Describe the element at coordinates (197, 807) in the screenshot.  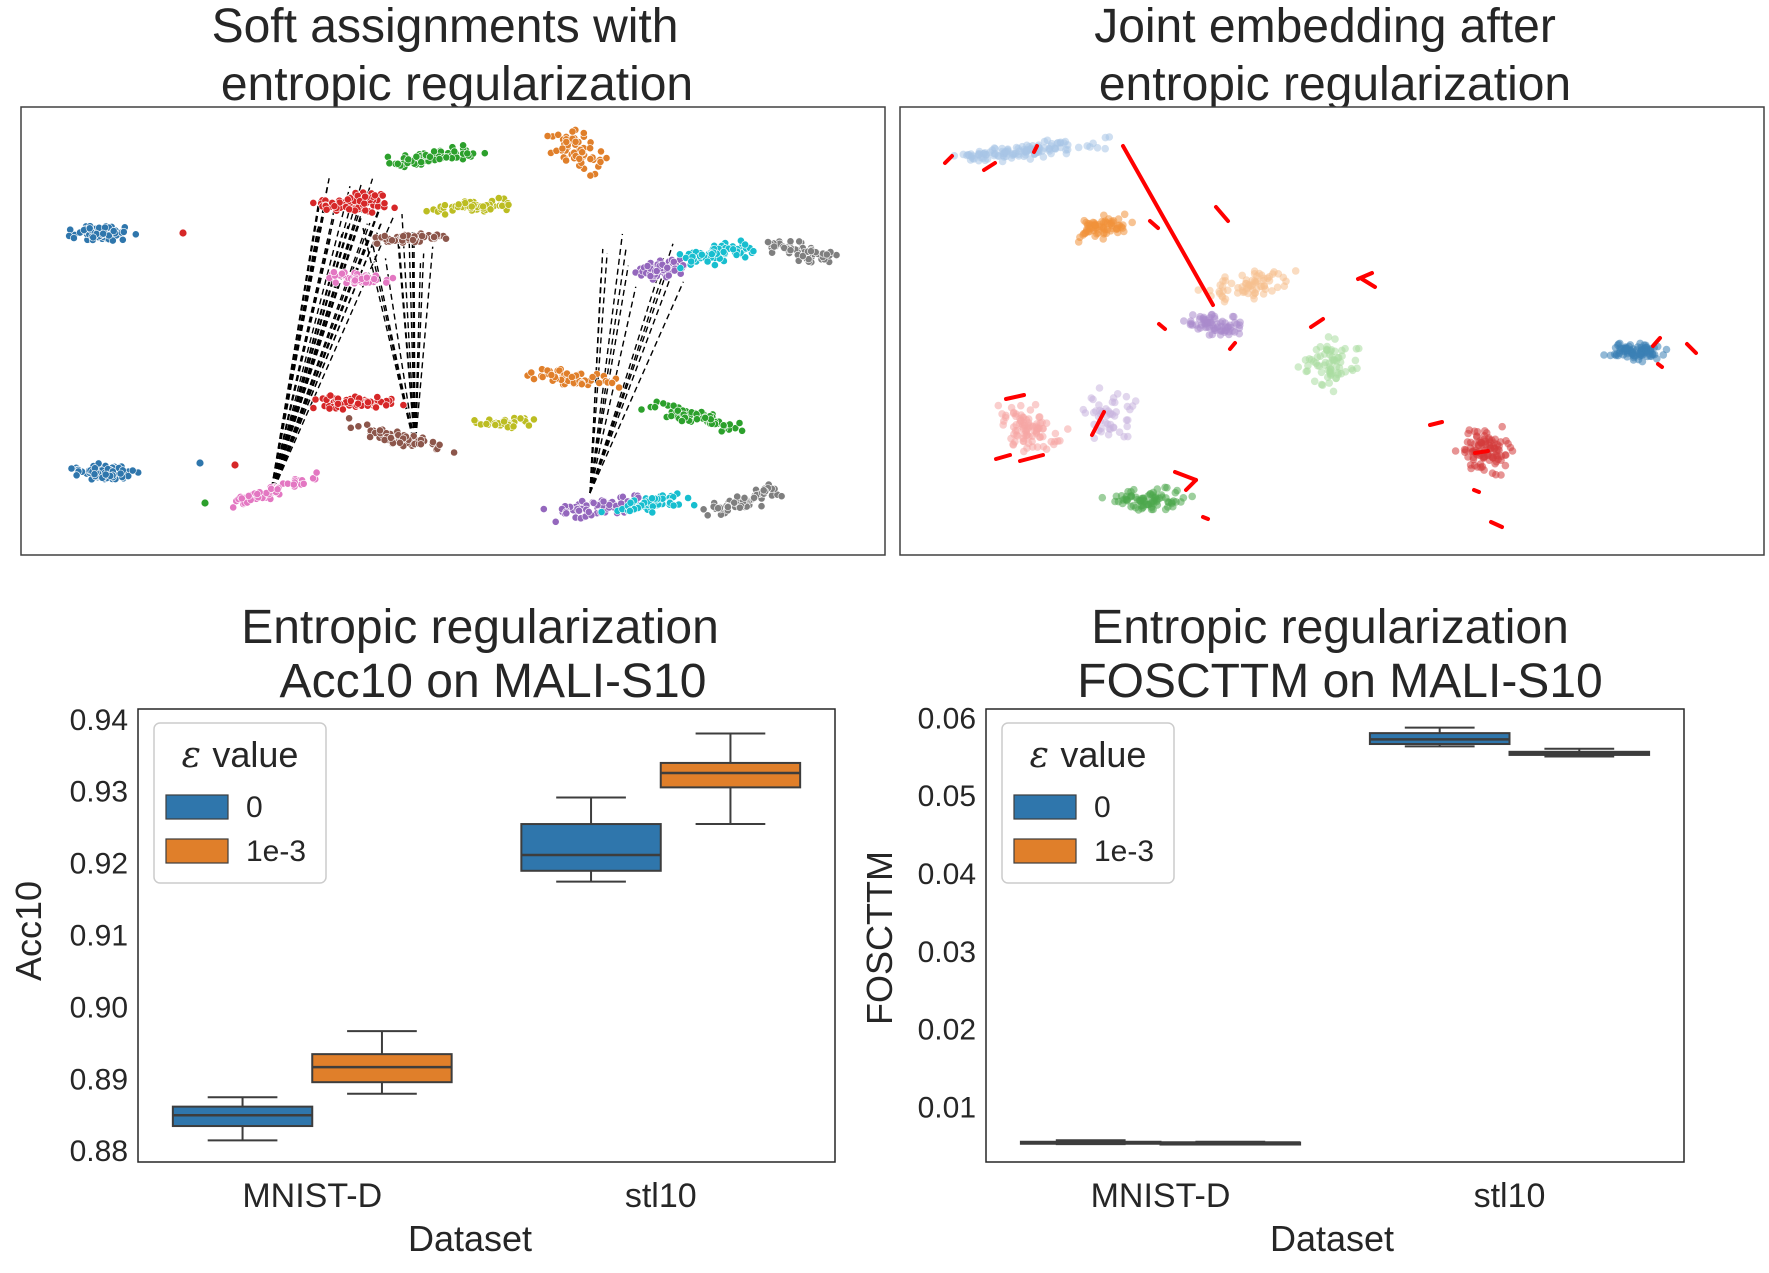
I see `acc10-legend-swatch` at that location.